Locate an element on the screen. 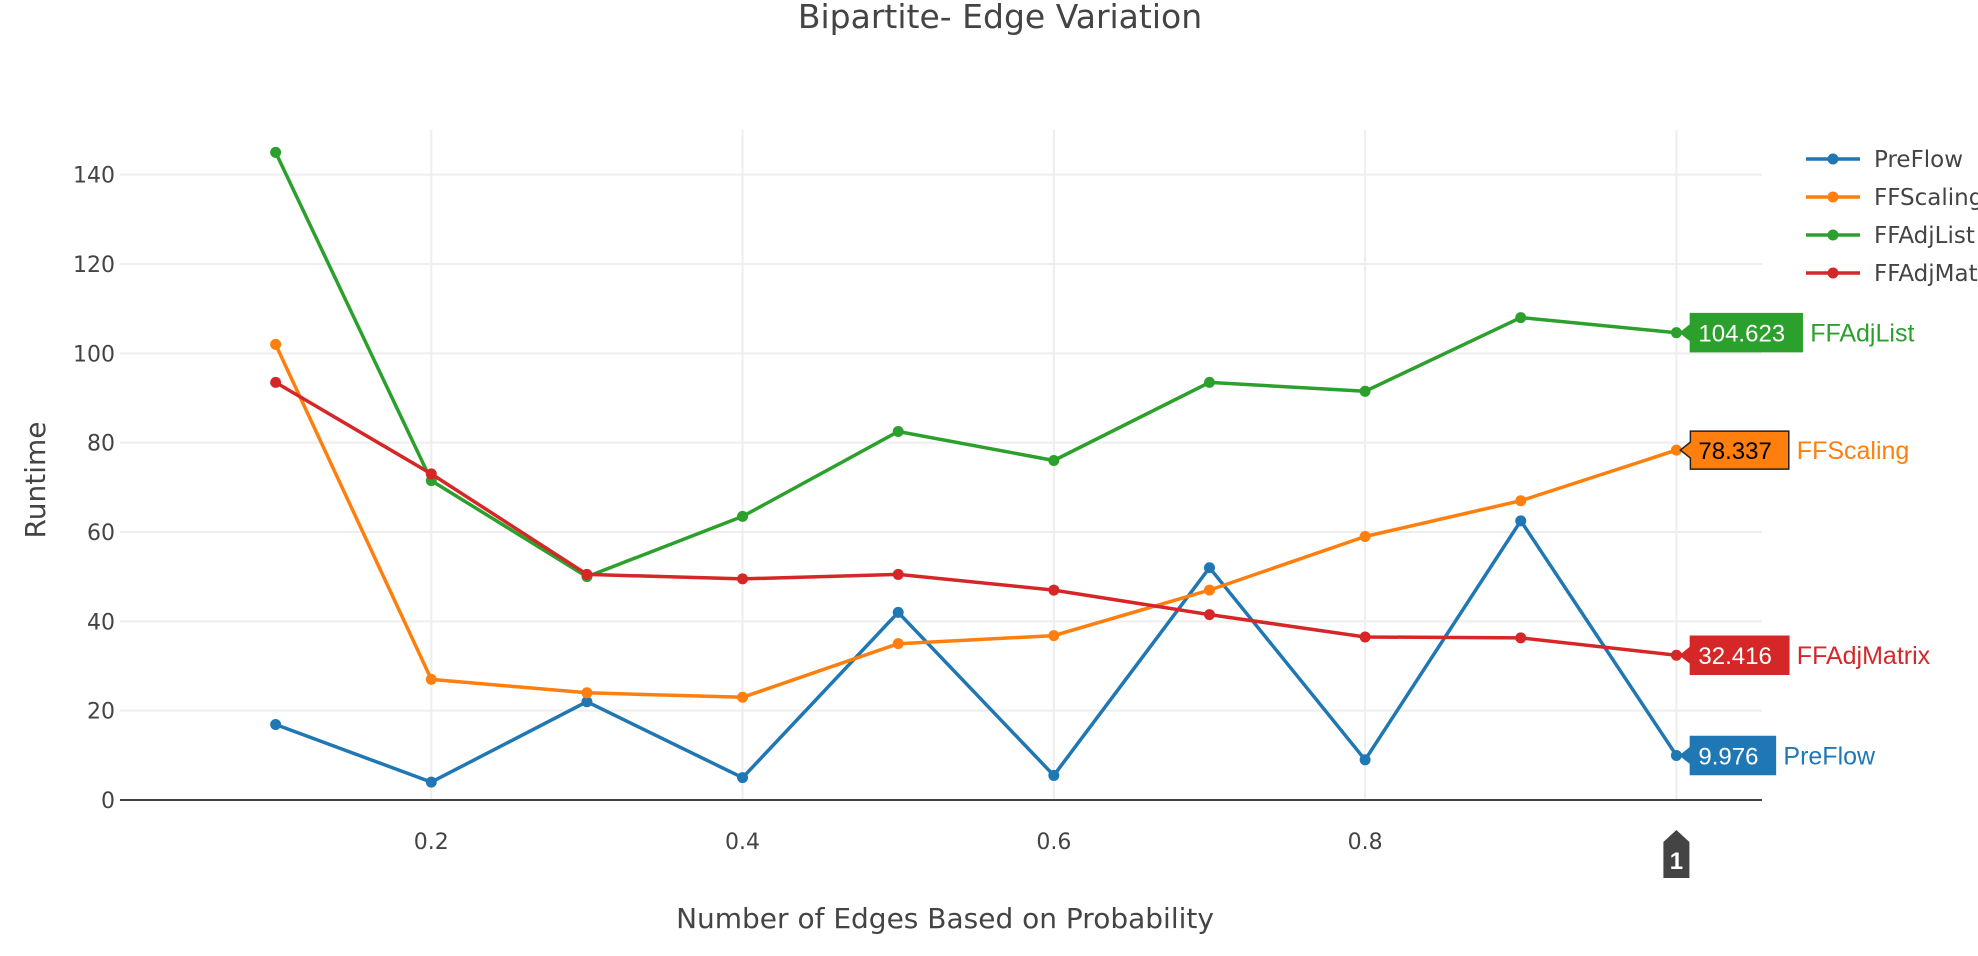 This screenshot has width=1978, height=956. chart-title: Bipartite- Edge Variation is located at coordinates (1000, 18).